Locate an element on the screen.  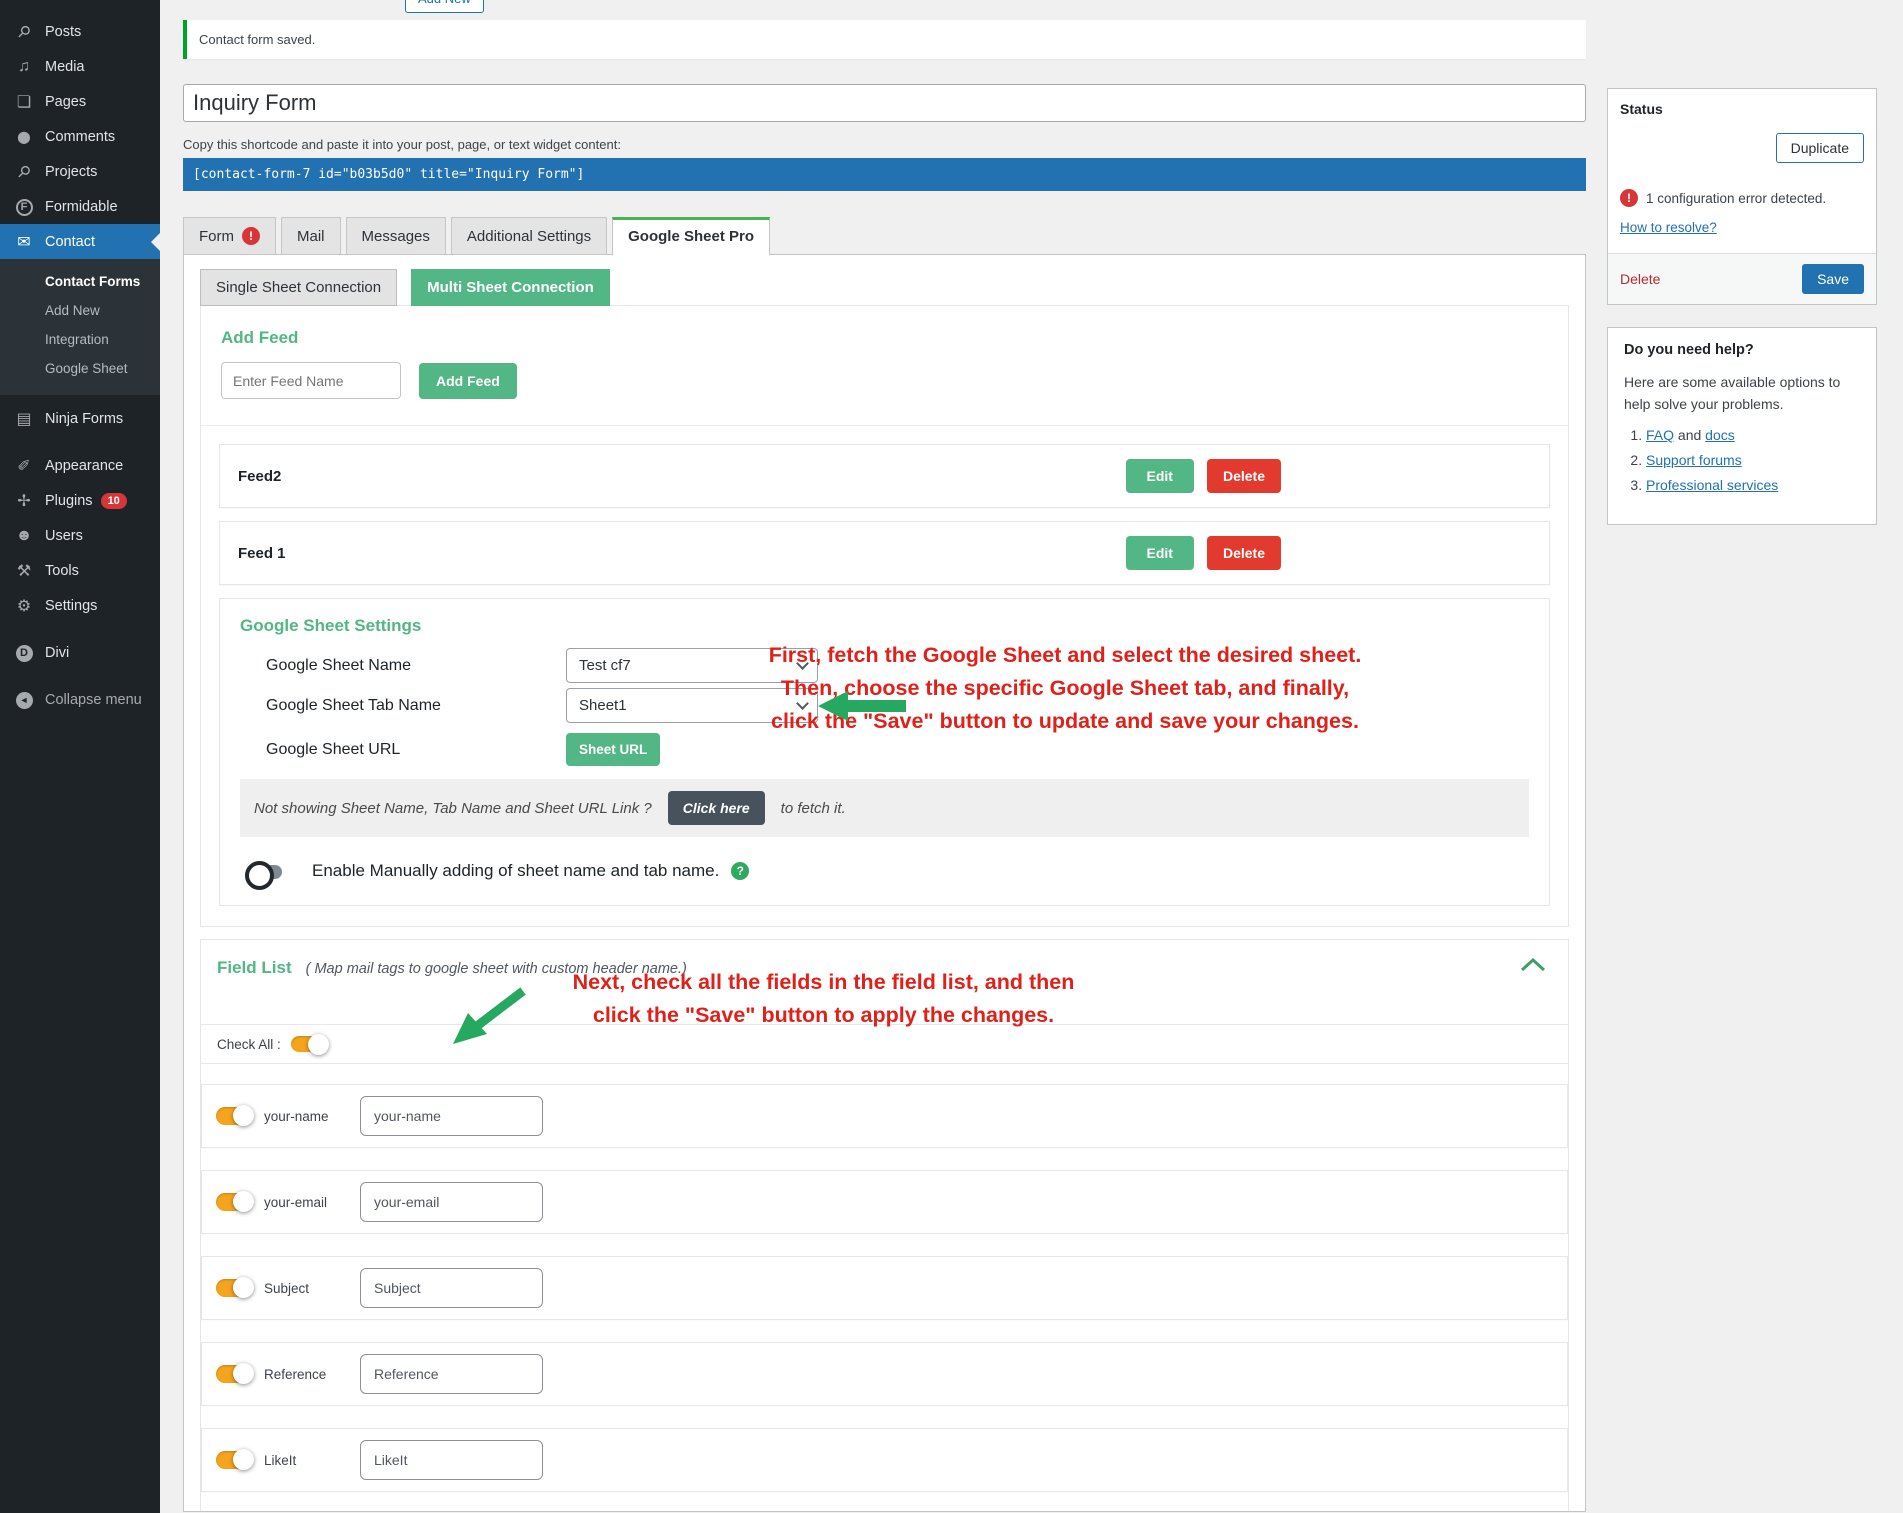
sidebar-item-collapse-menu: Collapse menu is located at coordinates (80, 699).